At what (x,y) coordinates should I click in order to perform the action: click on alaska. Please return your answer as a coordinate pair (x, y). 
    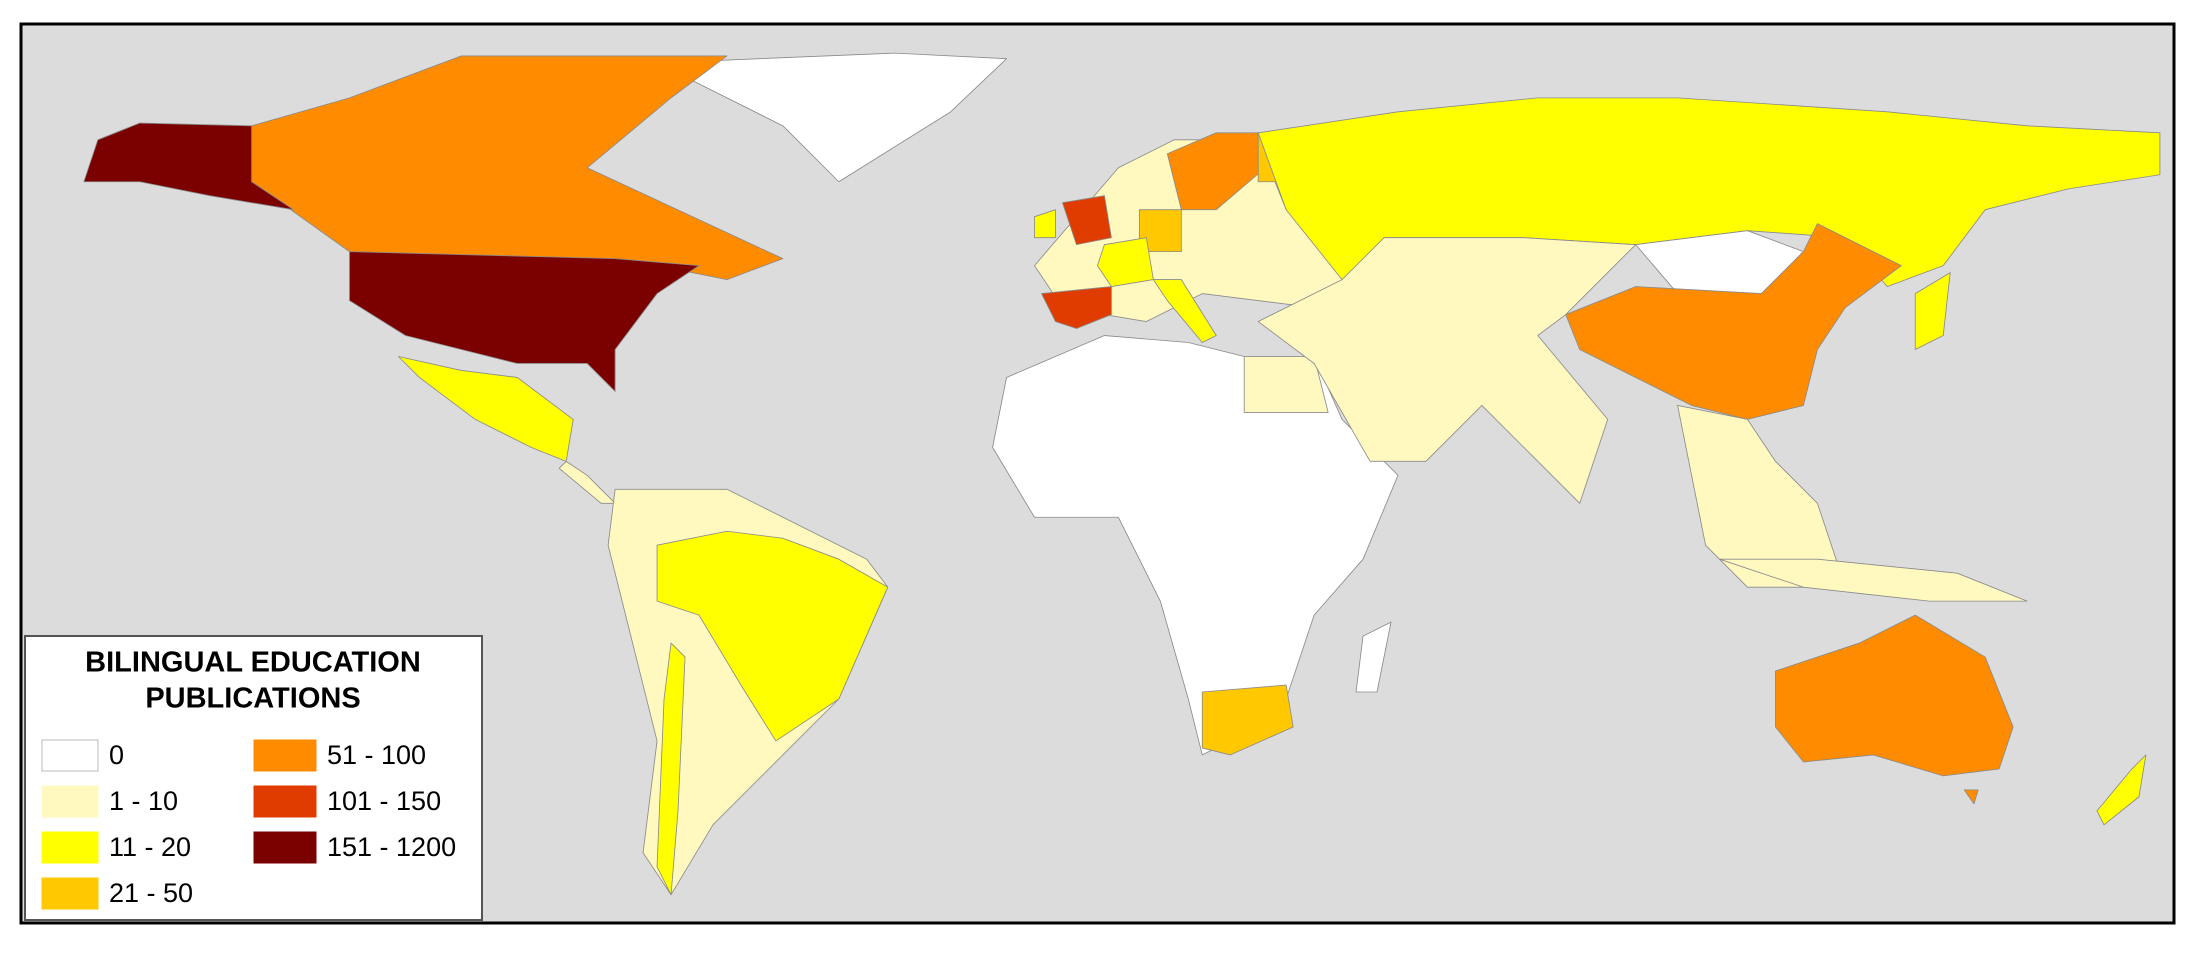
    Looking at the image, I should click on (188, 166).